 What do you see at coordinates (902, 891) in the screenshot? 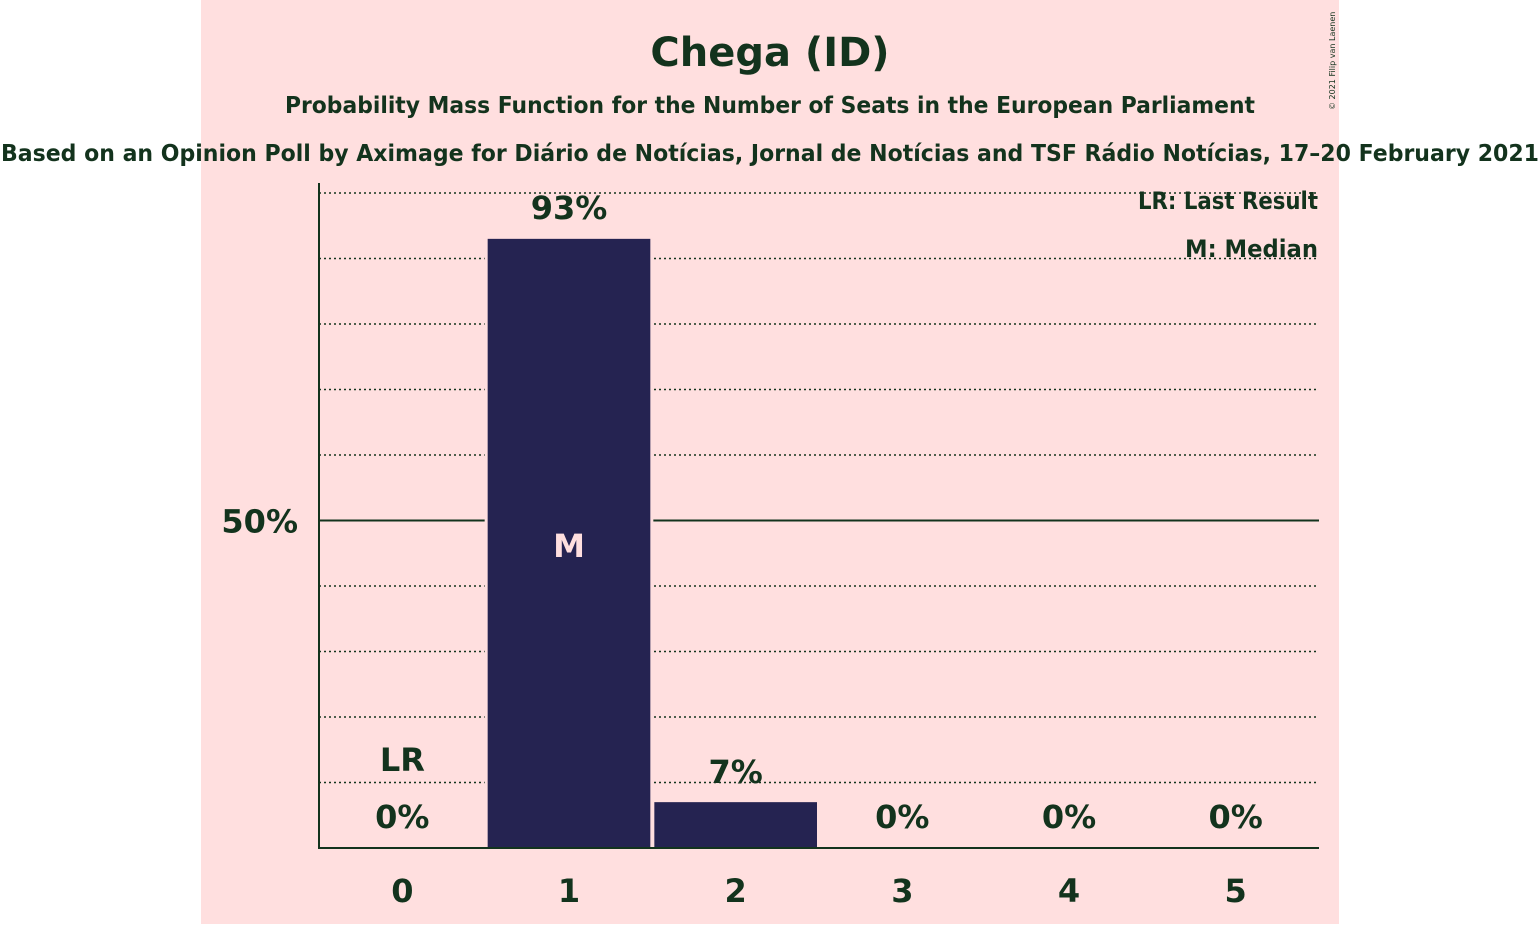
I see `x-tick-label: 3` at bounding box center [902, 891].